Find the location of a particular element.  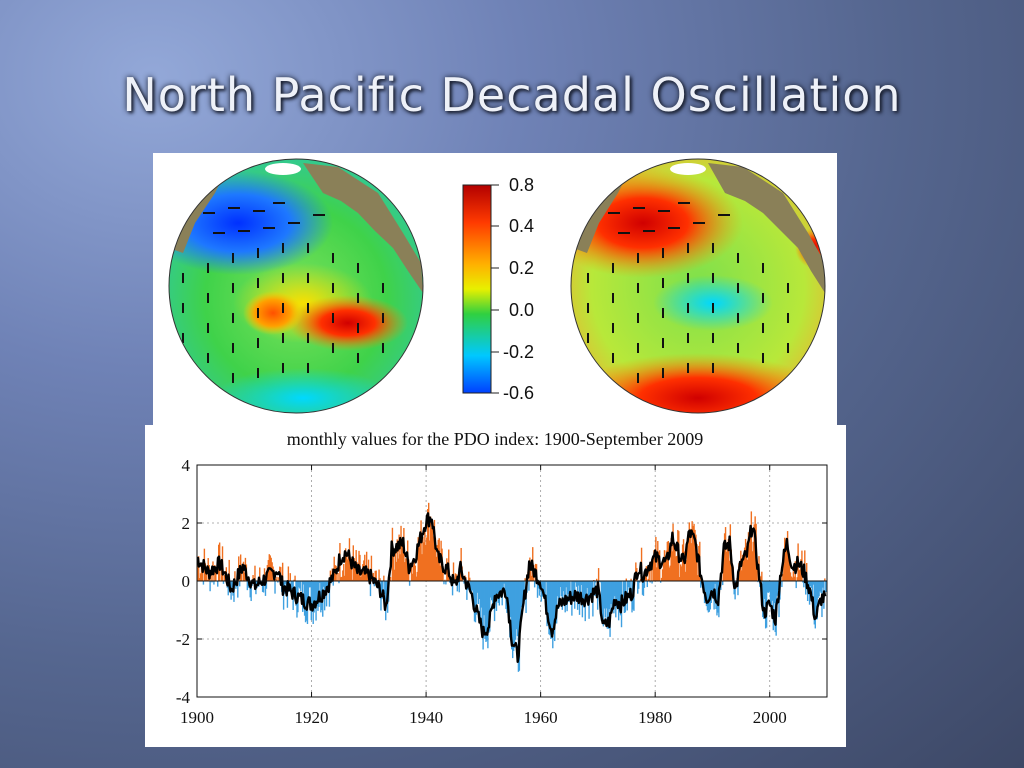

y-tick-label: -4 is located at coordinates (183, 697).